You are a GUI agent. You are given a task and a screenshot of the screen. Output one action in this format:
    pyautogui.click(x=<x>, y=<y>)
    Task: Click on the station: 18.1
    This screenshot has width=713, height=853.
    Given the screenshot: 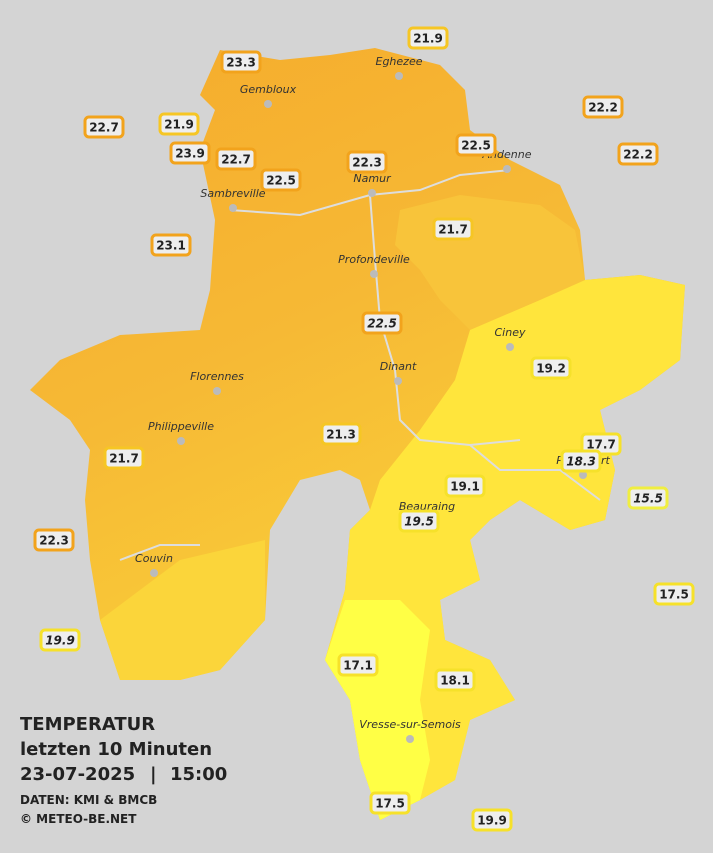 What is the action you would take?
    pyautogui.click(x=455, y=680)
    